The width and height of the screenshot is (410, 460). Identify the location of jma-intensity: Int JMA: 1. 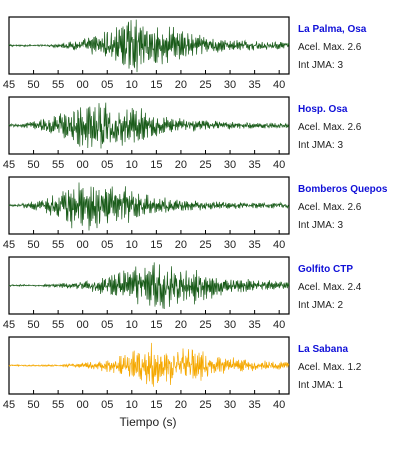
(320, 385).